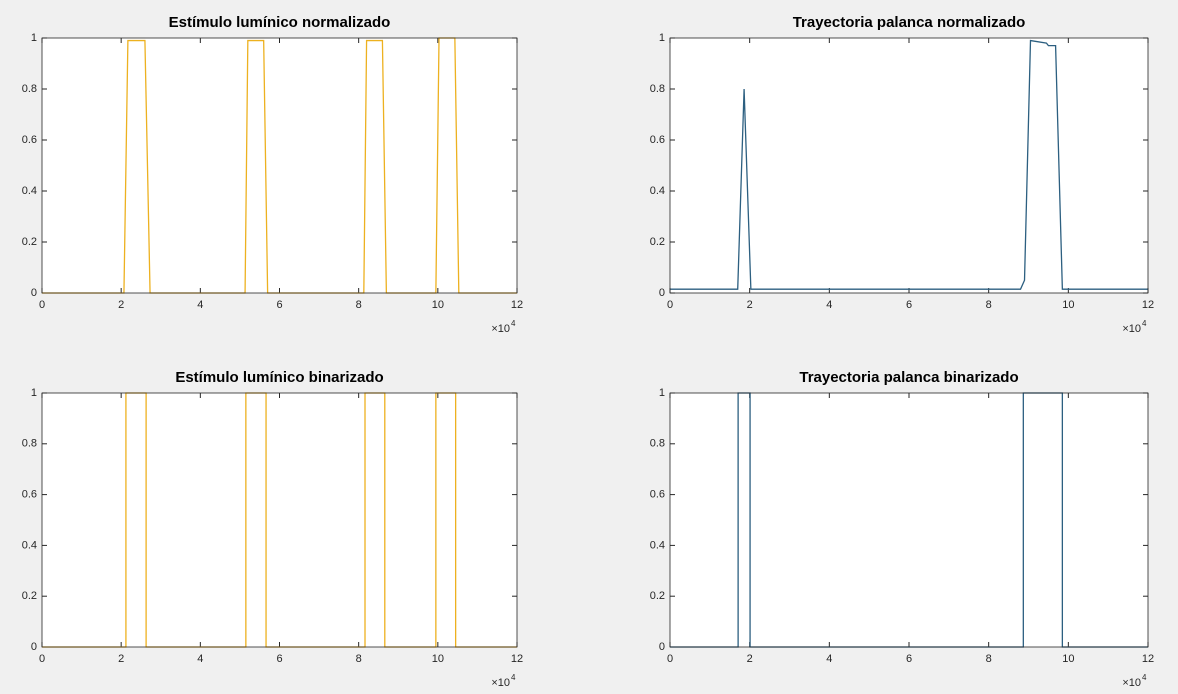  Describe the element at coordinates (280, 22) in the screenshot. I see `chart-title: Estímulo lumínico normalizado` at that location.